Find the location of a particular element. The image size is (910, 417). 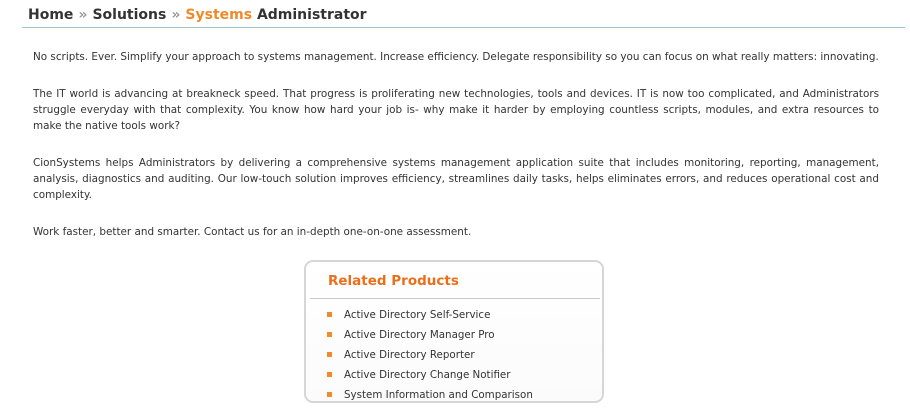

breadcrumb-current: Administrator is located at coordinates (311, 15).